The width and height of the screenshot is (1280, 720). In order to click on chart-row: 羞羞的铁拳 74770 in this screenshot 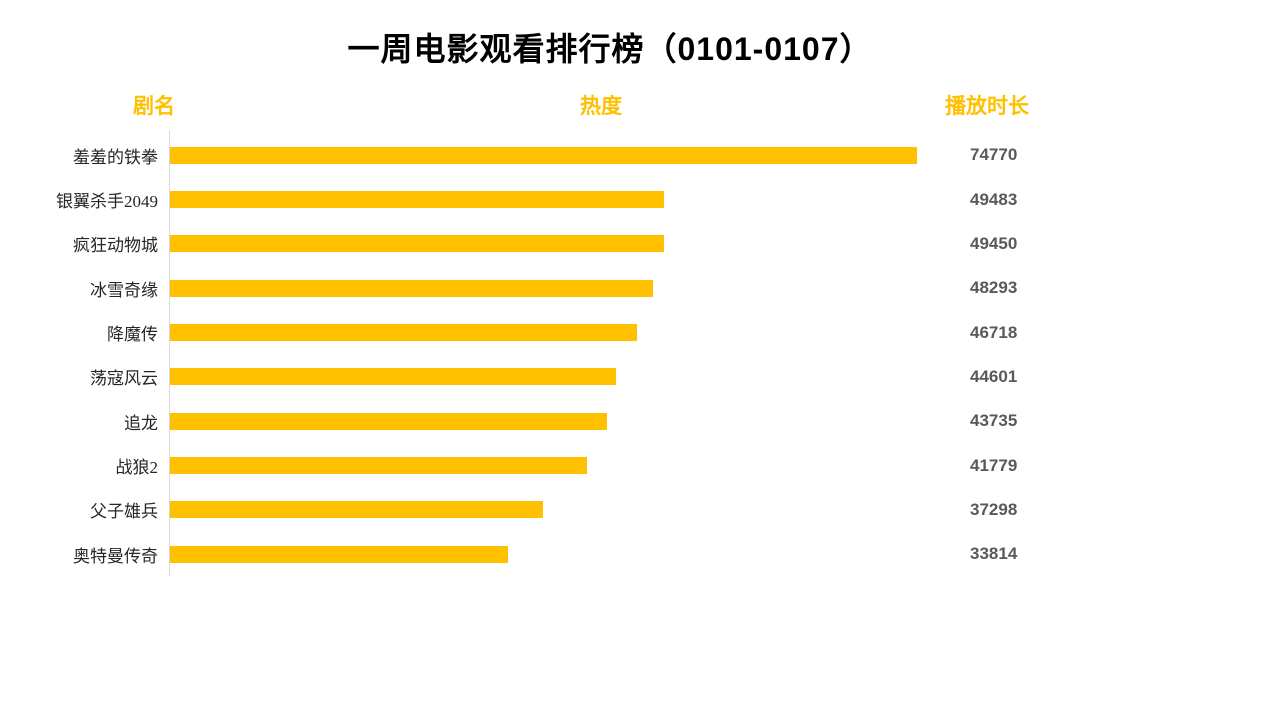, I will do `click(640, 155)`.